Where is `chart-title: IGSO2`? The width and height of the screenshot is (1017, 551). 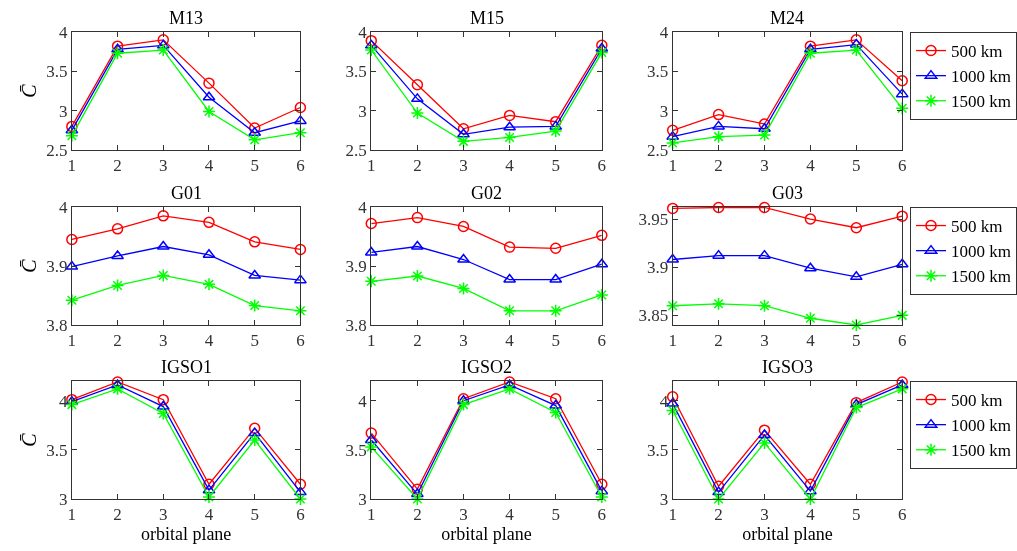 chart-title: IGSO2 is located at coordinates (487, 367).